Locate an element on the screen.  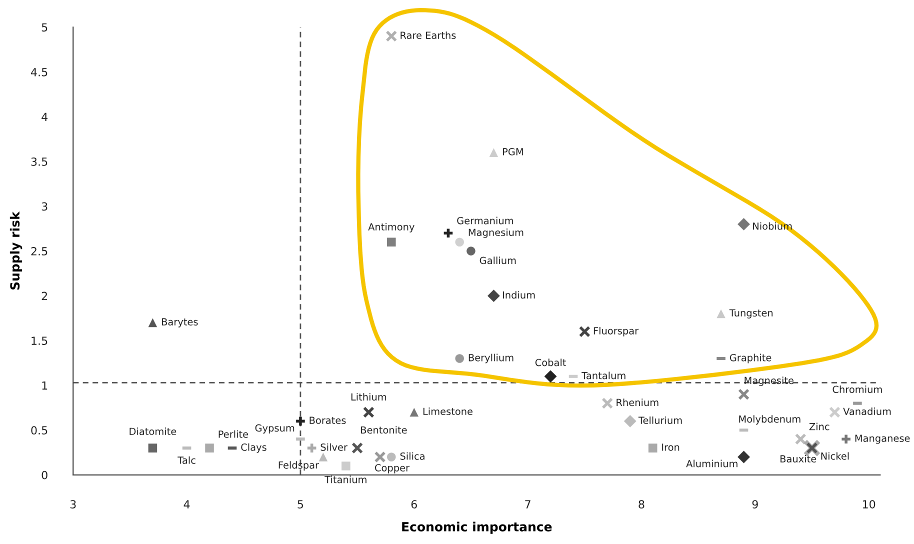
series-label: Magnesite is located at coordinates (769, 381).